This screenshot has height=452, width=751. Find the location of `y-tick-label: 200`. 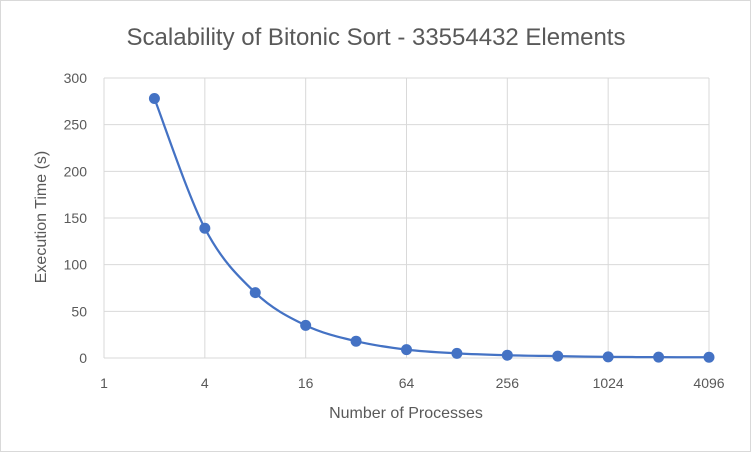

y-tick-label: 200 is located at coordinates (76, 171).